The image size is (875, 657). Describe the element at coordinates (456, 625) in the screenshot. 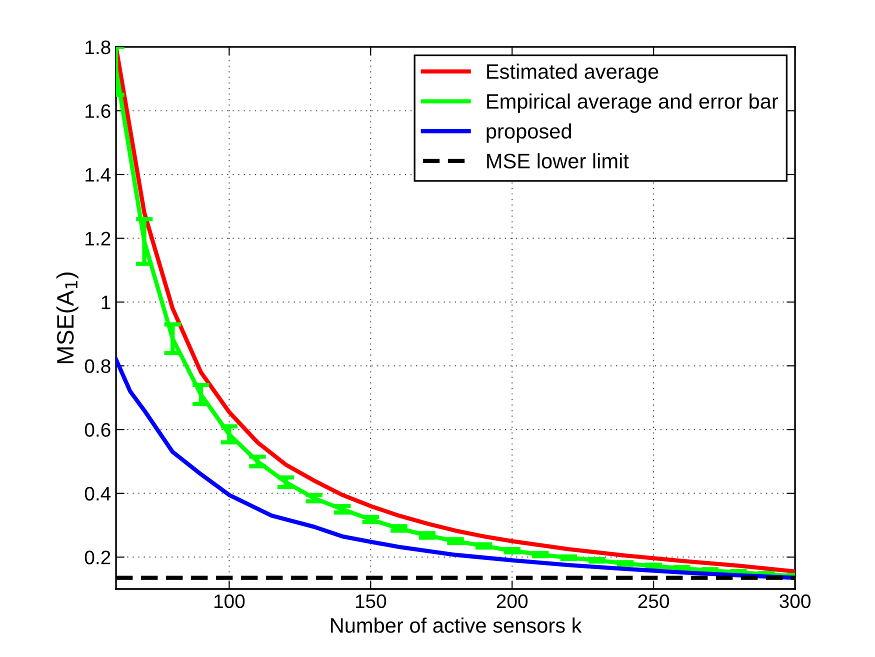

I see `x-axis-title: Number of active sensors k` at that location.